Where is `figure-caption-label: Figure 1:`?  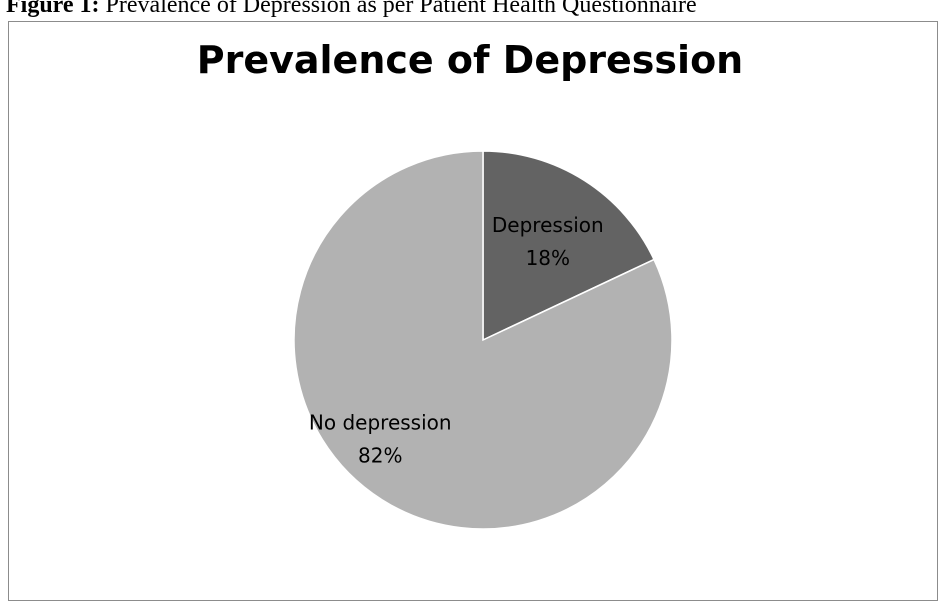
figure-caption-label: Figure 1: is located at coordinates (53, 9).